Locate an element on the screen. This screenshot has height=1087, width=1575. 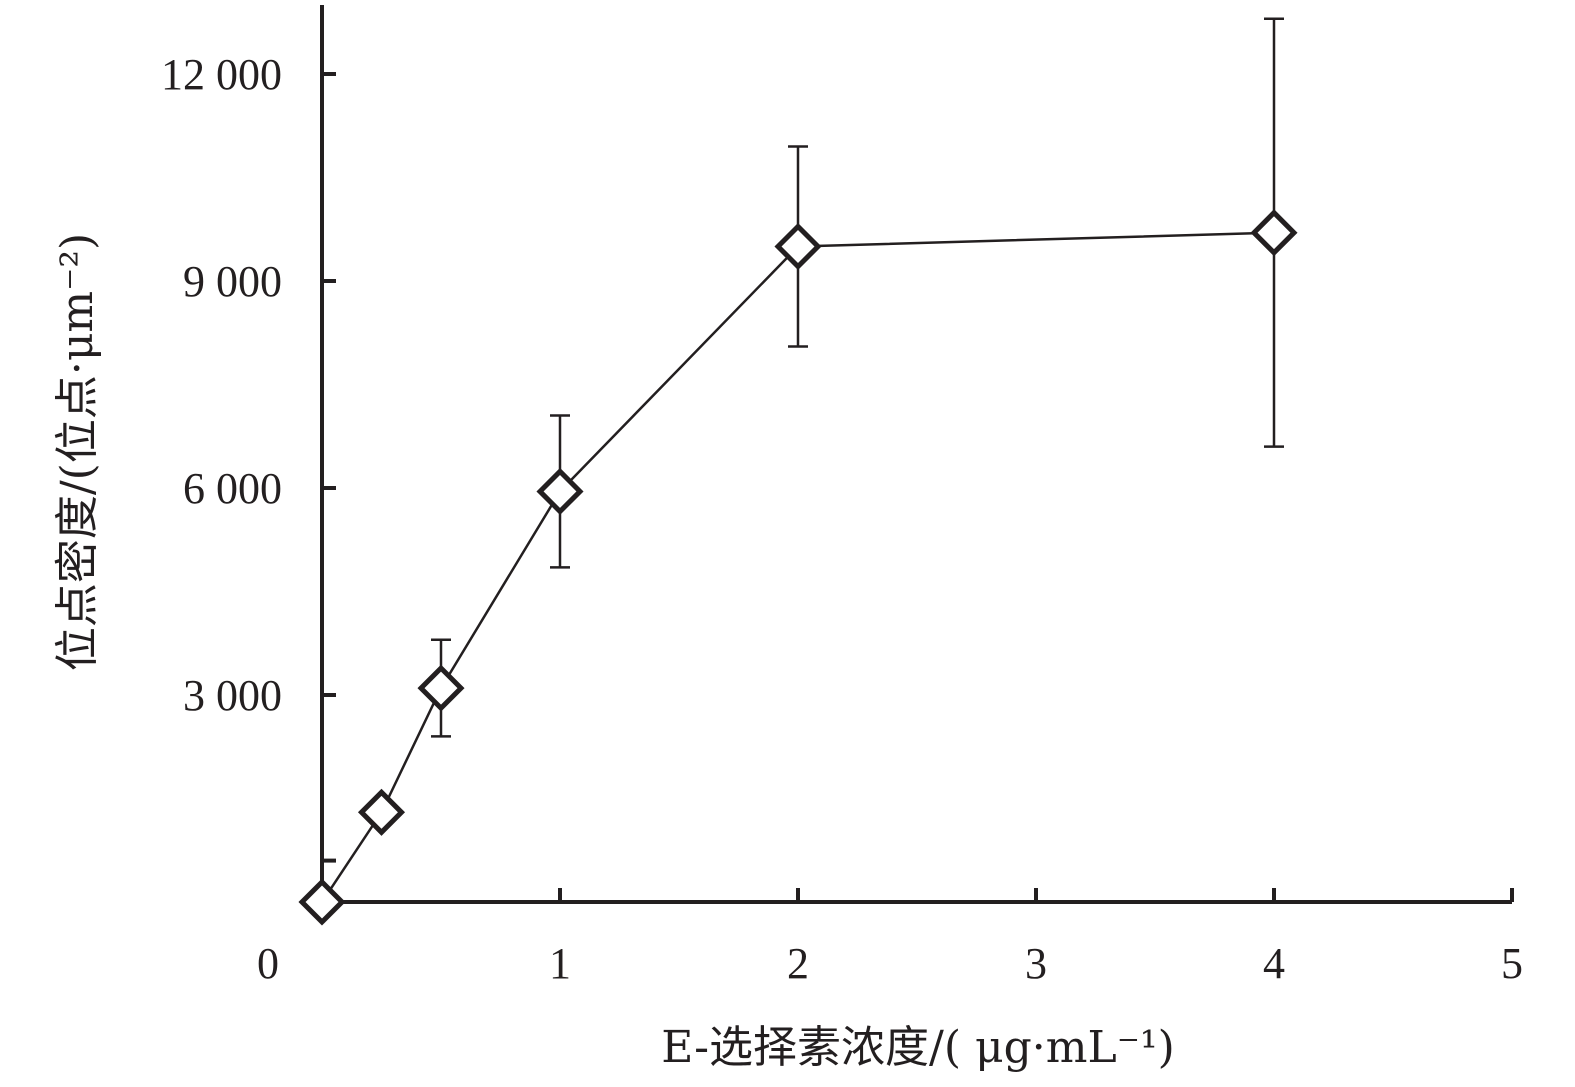
x-tick-label: 5 is located at coordinates (1512, 963).